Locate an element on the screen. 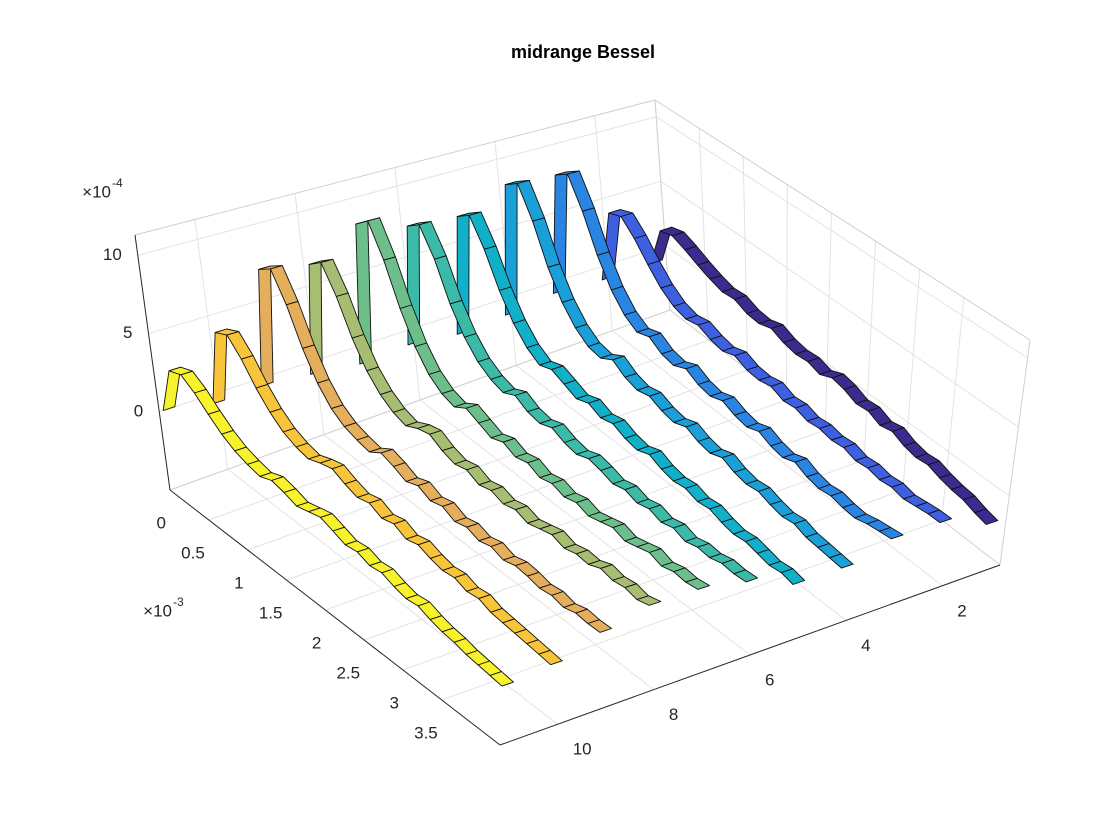  z-axis is located at coordinates (152, 362).